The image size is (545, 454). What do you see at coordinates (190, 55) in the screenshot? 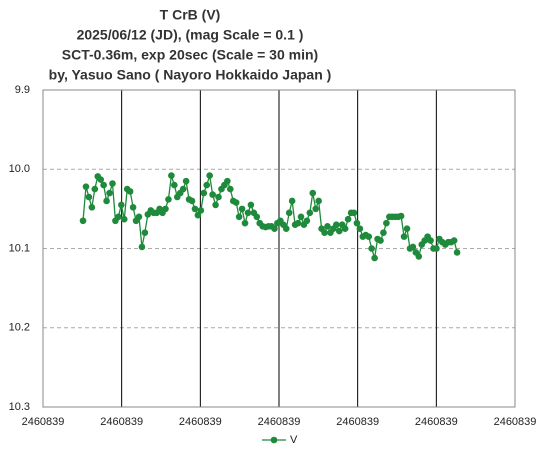
I see `chart-title: SCT-0.36m, exp 20sec (Scale = 30 min)` at bounding box center [190, 55].